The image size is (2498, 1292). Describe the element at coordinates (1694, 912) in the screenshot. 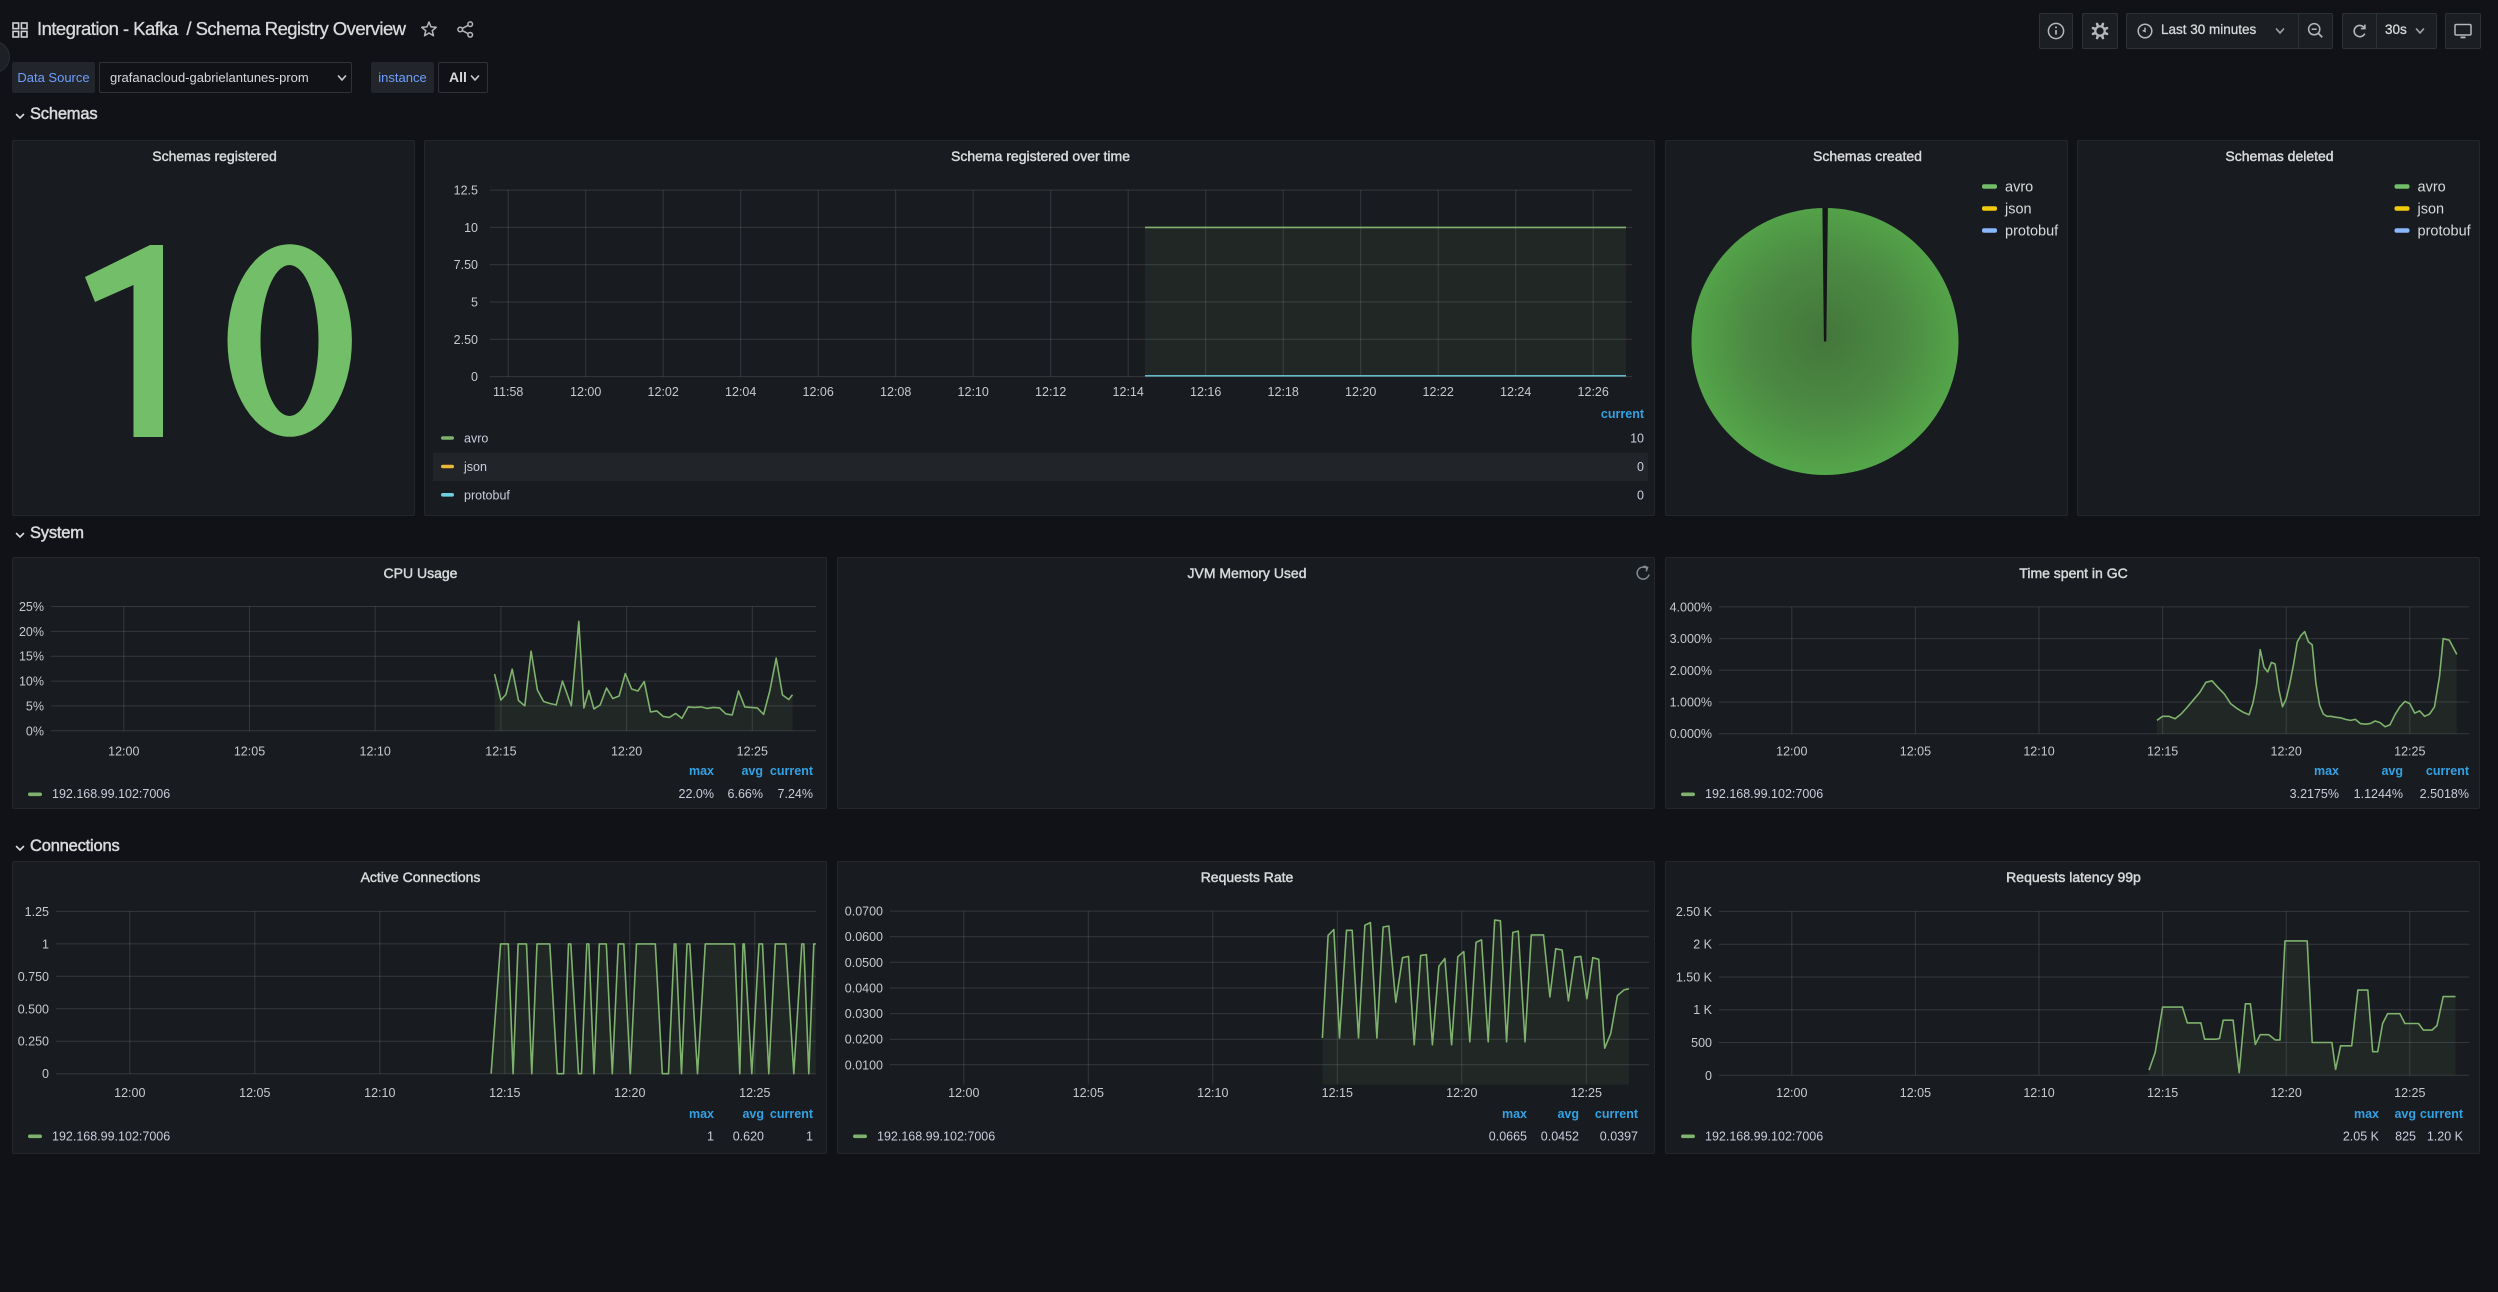

I see `svg-text: 2.50 K` at that location.